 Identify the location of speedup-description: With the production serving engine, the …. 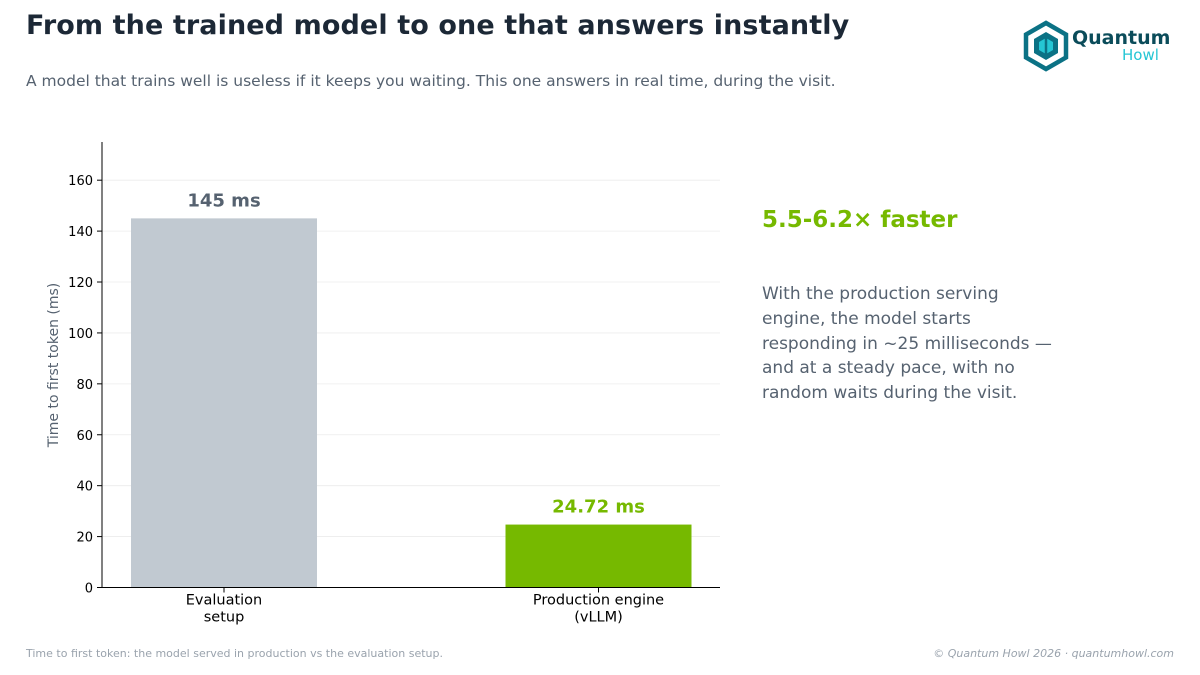
(907, 344).